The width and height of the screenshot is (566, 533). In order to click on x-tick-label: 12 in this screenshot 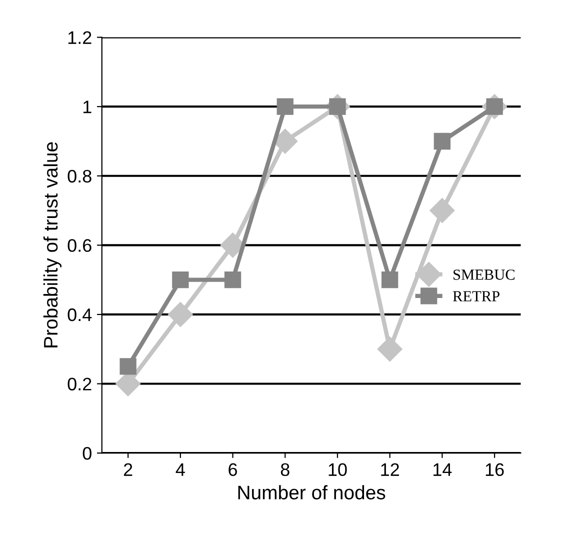, I will do `click(390, 469)`.